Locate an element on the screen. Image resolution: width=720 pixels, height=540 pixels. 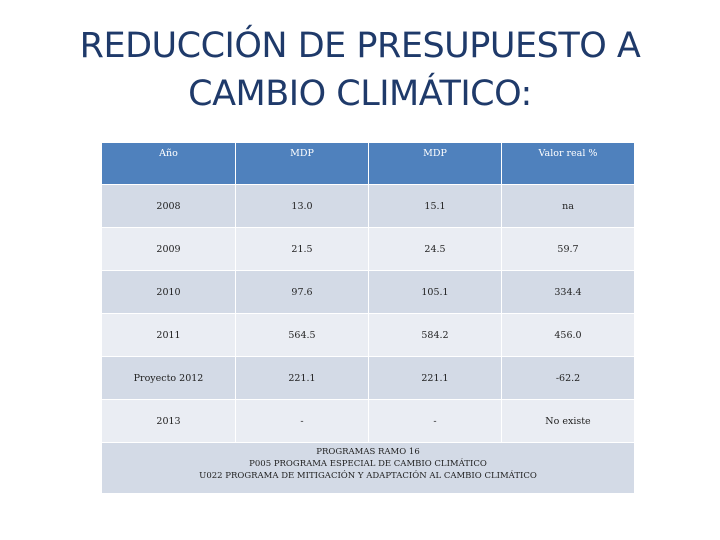
header-year: Año is located at coordinates (168, 163).